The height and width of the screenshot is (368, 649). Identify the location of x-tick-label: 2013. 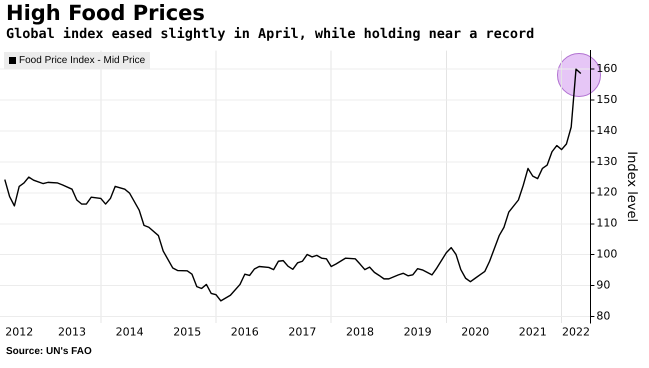
(72, 331).